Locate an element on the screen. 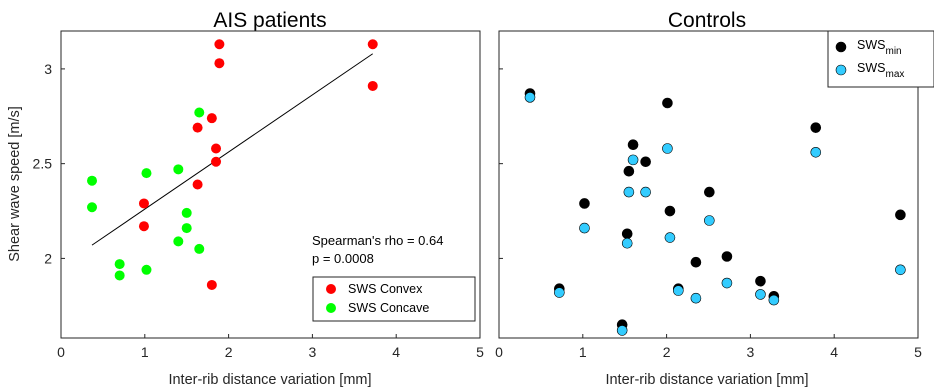  x-tick-labels-ais: 0 1 2 3 4 5 is located at coordinates (270, 347).